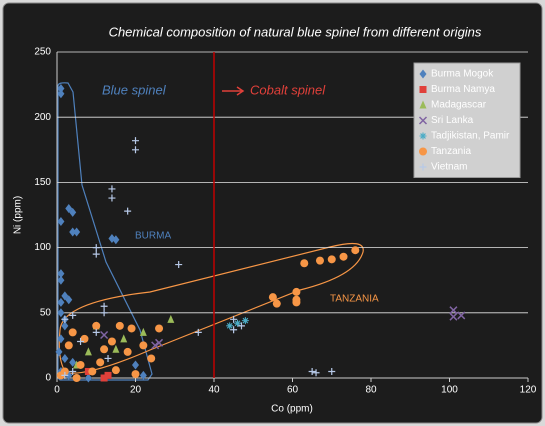  Describe the element at coordinates (48, 378) in the screenshot. I see `y-tick-label: 0` at that location.